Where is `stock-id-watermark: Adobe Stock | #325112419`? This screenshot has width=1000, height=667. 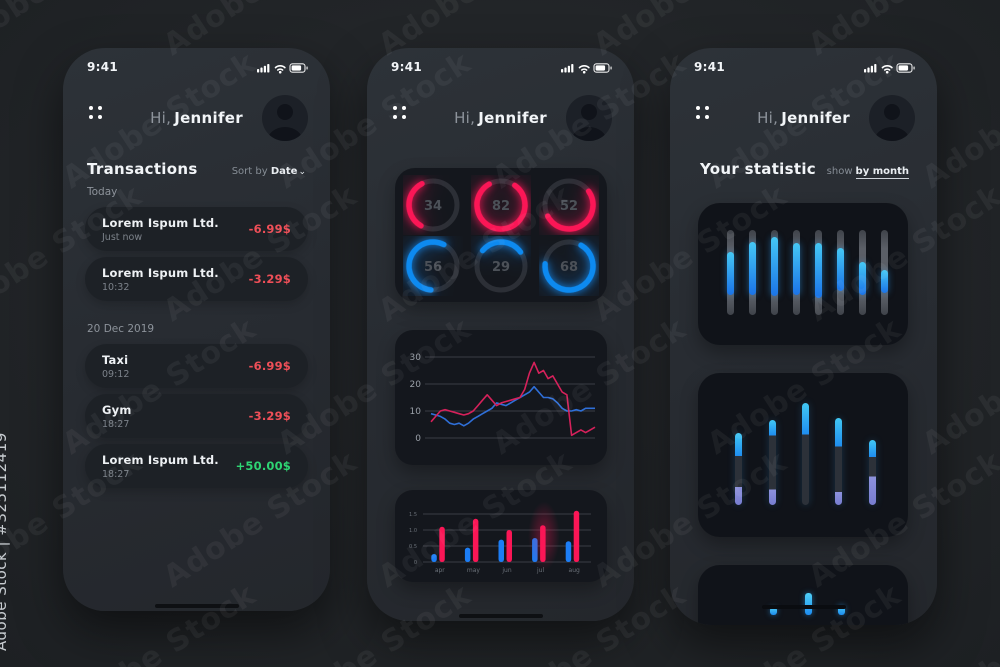 stock-id-watermark: Adobe Stock | #325112419 is located at coordinates (5, 541).